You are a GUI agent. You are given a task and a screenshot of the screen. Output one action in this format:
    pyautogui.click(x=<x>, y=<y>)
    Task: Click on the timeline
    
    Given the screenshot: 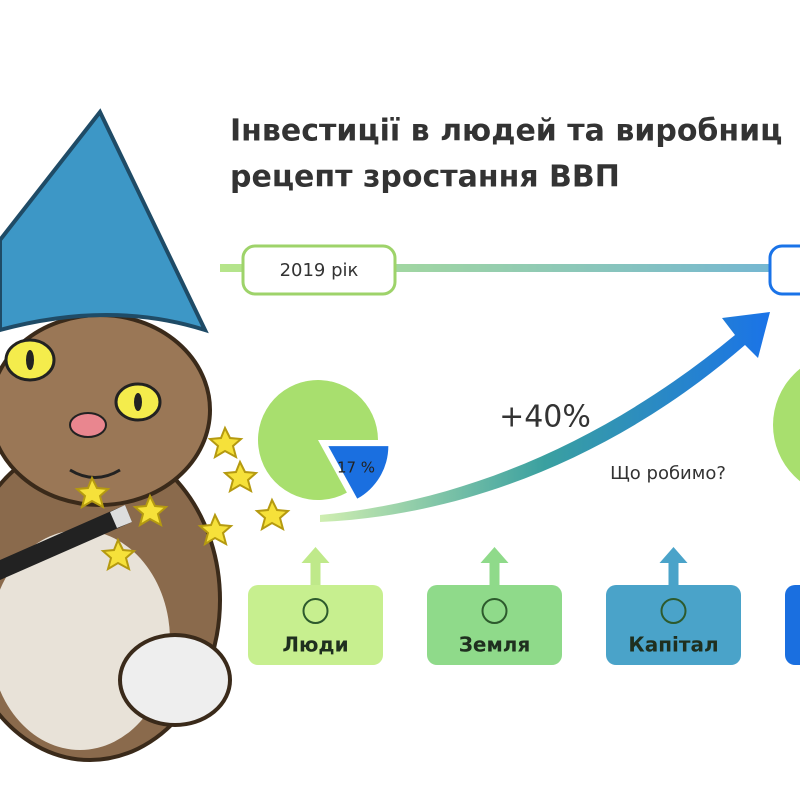 What is the action you would take?
    pyautogui.click(x=510, y=268)
    